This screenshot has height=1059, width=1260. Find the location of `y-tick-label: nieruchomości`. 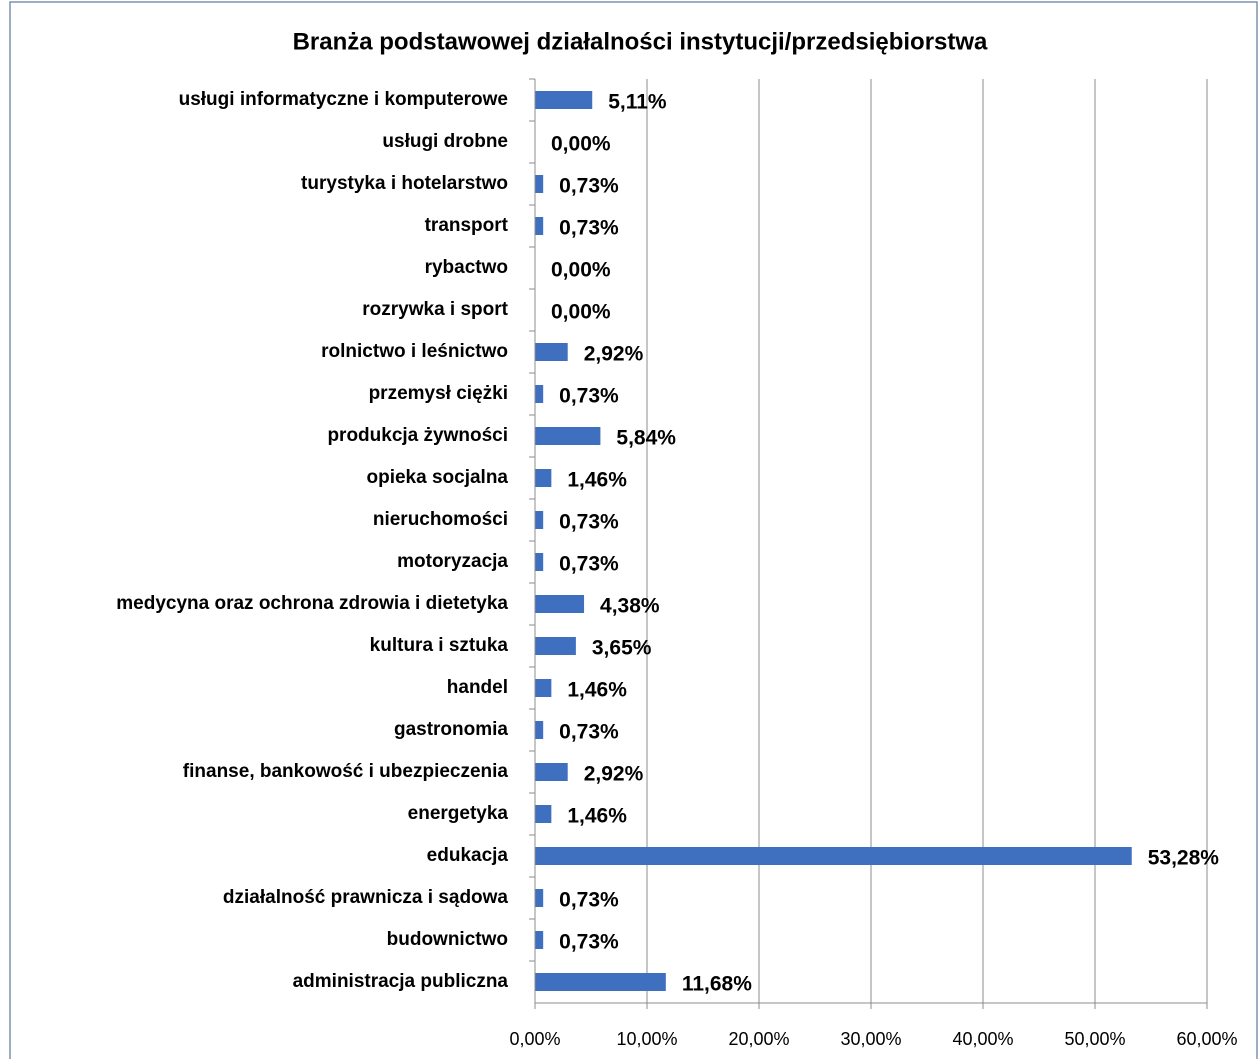

y-tick-label: nieruchomości is located at coordinates (440, 519).